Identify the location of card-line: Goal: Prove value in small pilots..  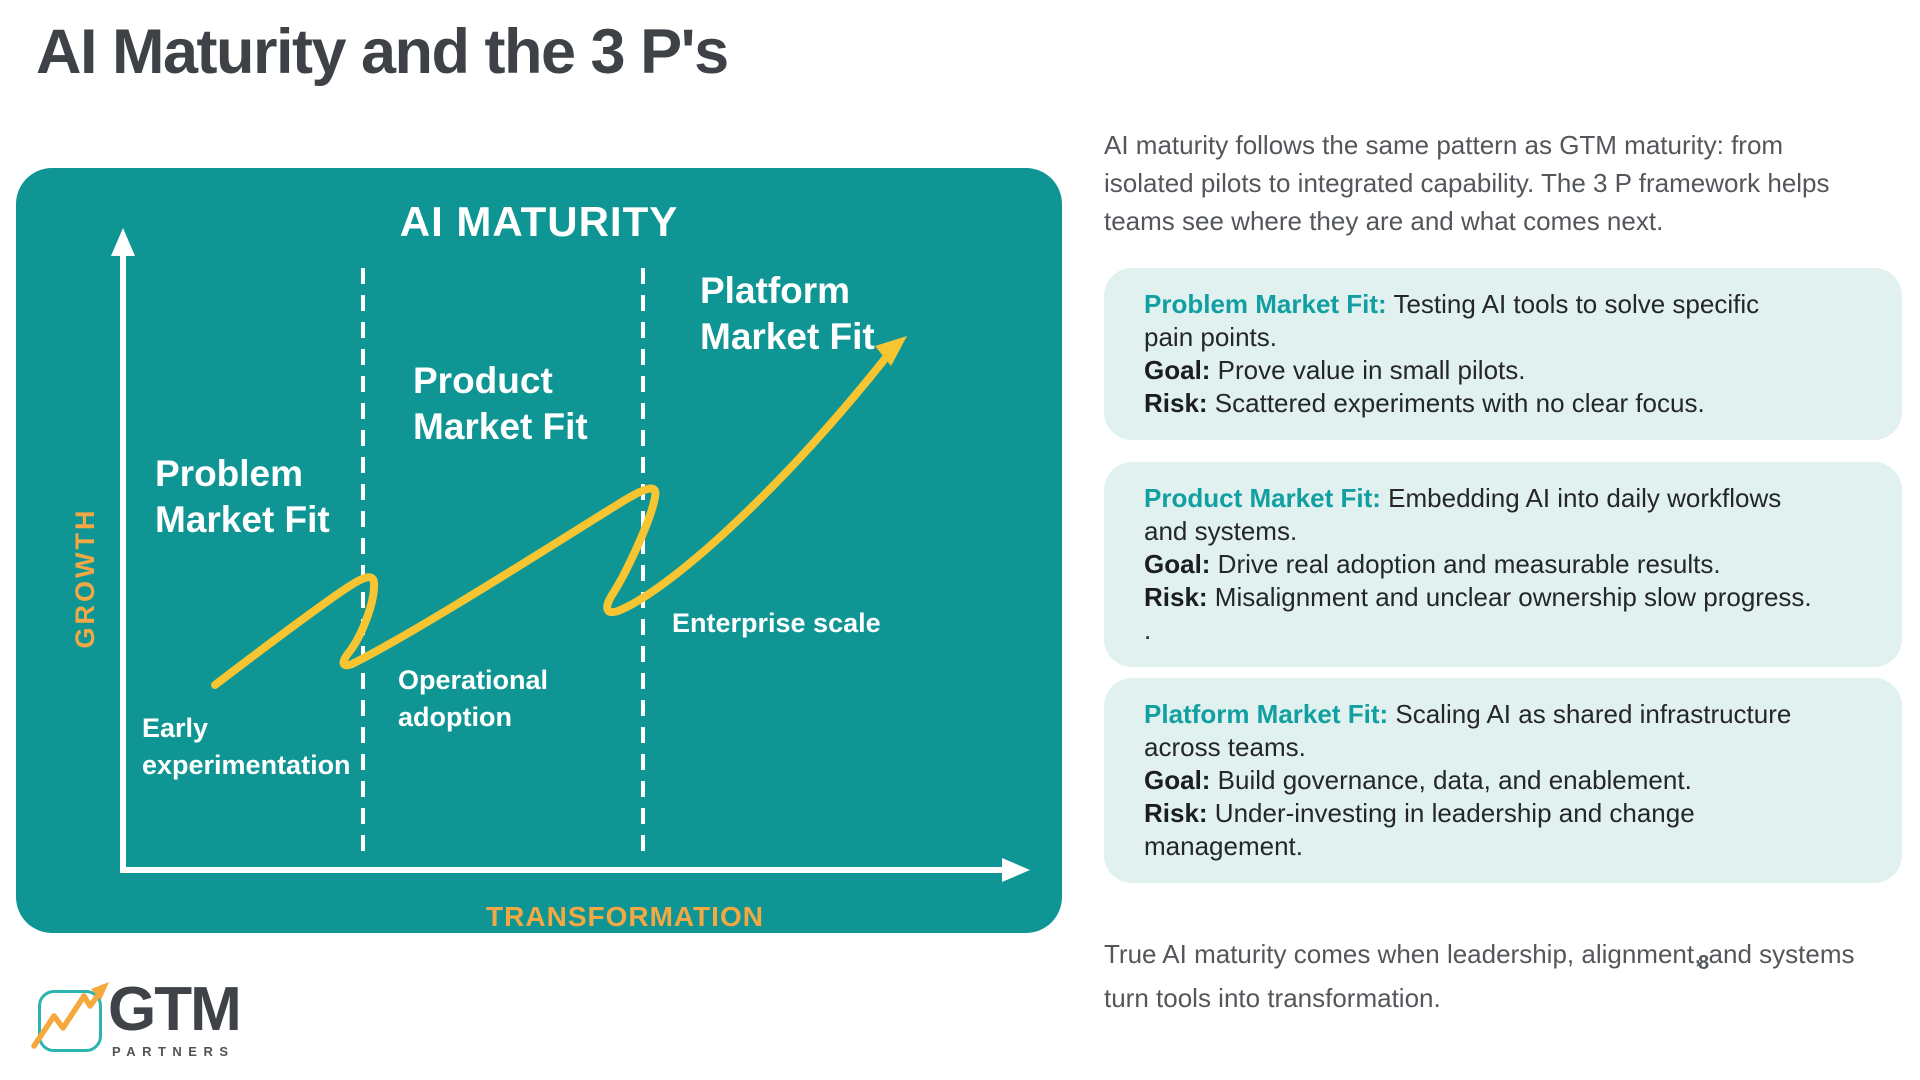
(1335, 370).